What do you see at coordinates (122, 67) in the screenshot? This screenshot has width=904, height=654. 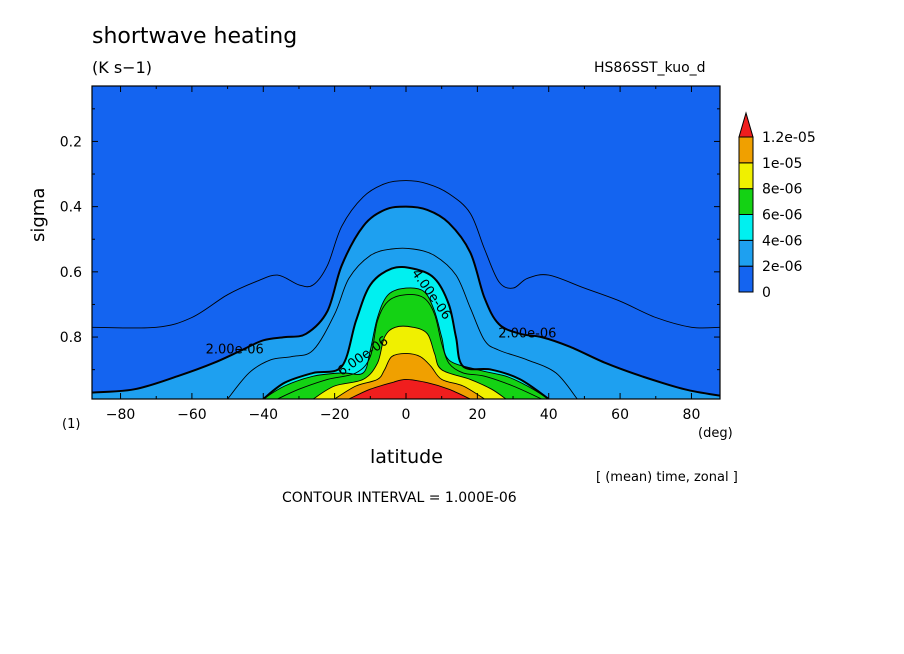 I see `chart-units: (K s−1)` at bounding box center [122, 67].